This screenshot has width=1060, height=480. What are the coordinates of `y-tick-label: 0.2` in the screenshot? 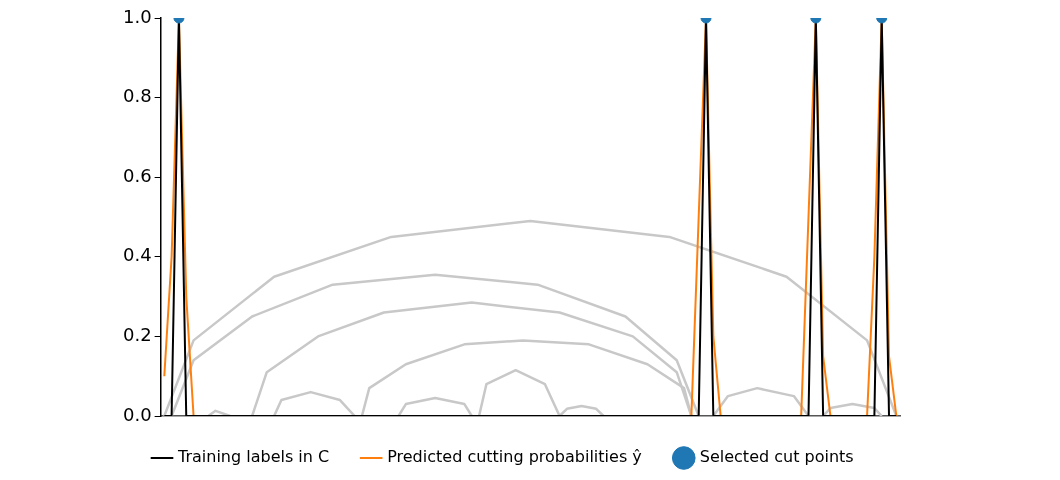 It's located at (137, 335).